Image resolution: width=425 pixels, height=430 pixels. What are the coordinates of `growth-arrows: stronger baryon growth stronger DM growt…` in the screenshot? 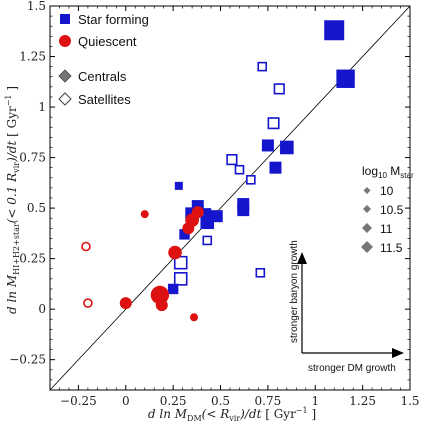 It's located at (346, 307).